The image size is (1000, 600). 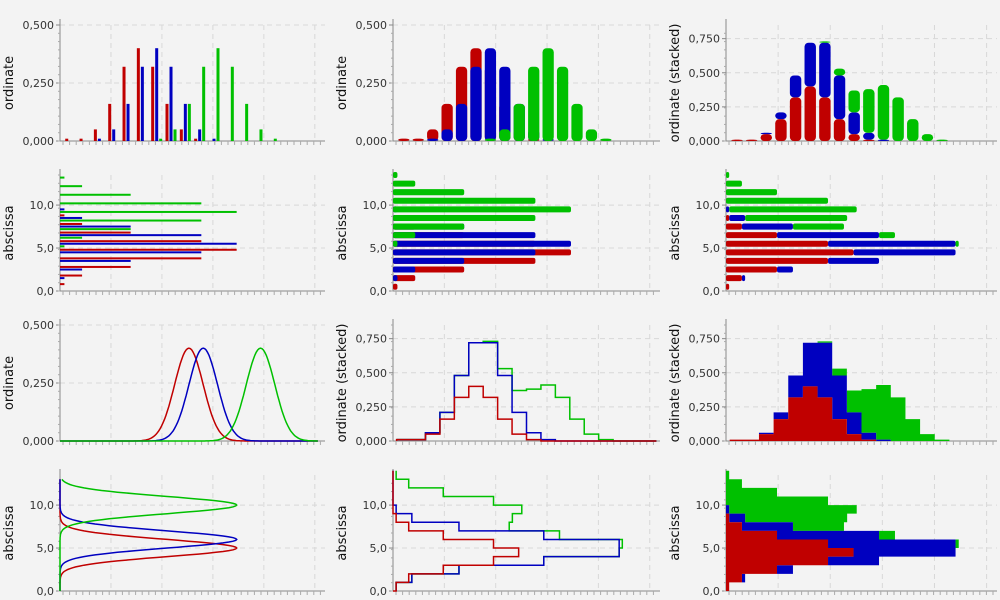 I want to click on y-tick-label: 0,500, so click(x=39, y=325).